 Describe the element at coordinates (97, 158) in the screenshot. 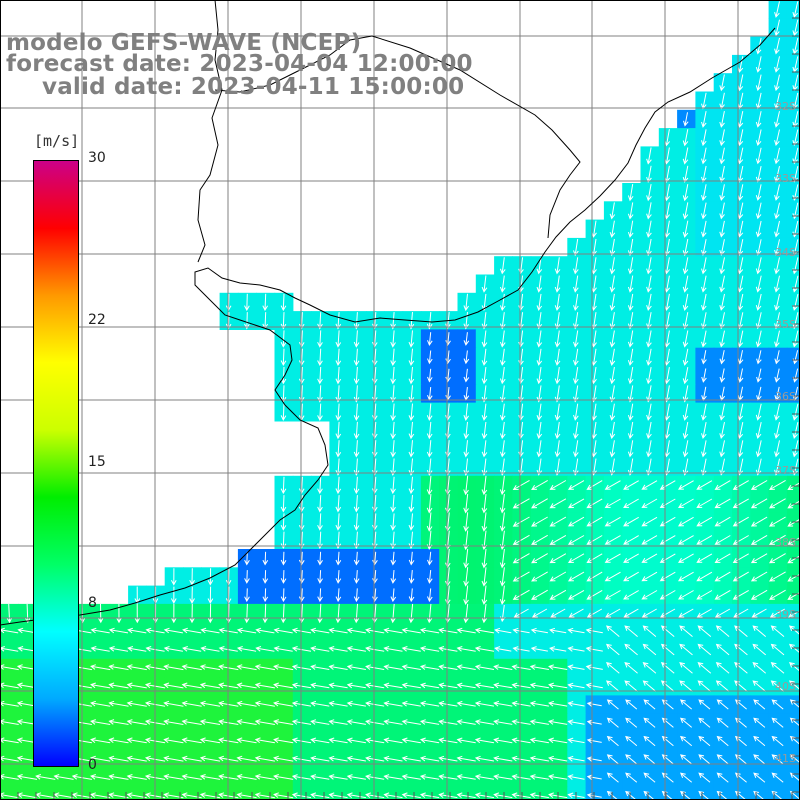

I see `legend-tick-30: 30` at that location.